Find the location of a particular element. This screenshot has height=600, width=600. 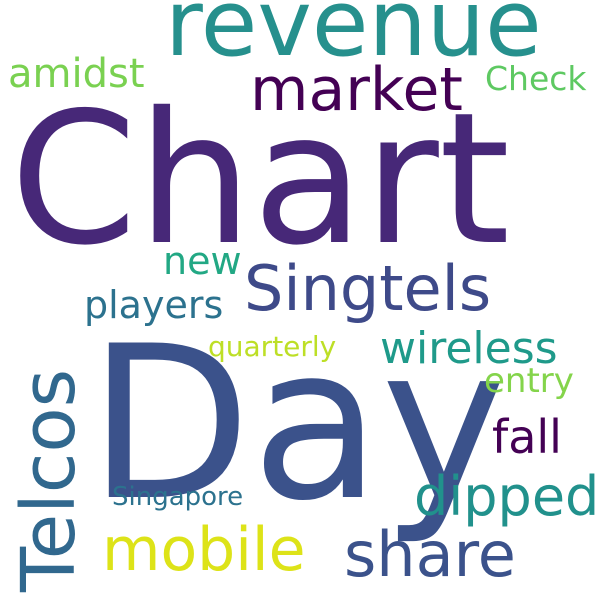

word-singapore: Singapore is located at coordinates (178, 497).